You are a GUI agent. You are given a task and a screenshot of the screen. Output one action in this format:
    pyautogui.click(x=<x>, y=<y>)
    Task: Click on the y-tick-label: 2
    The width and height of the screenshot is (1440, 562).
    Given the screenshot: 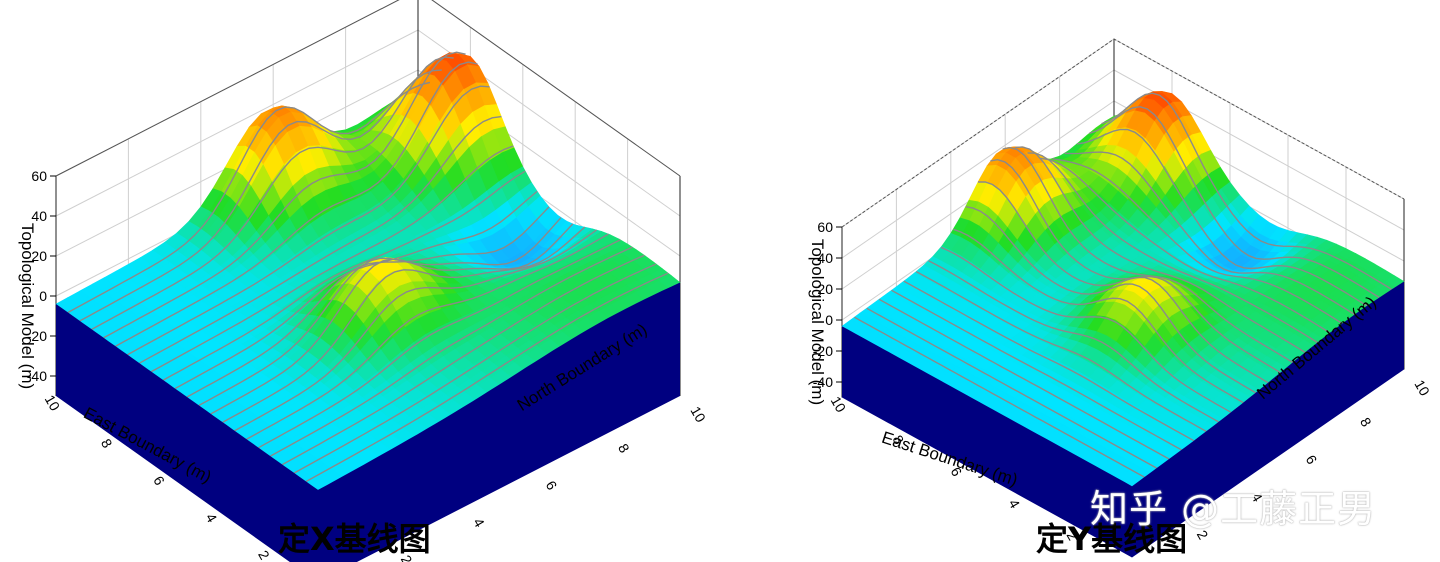 What is the action you would take?
    pyautogui.click(x=407, y=557)
    